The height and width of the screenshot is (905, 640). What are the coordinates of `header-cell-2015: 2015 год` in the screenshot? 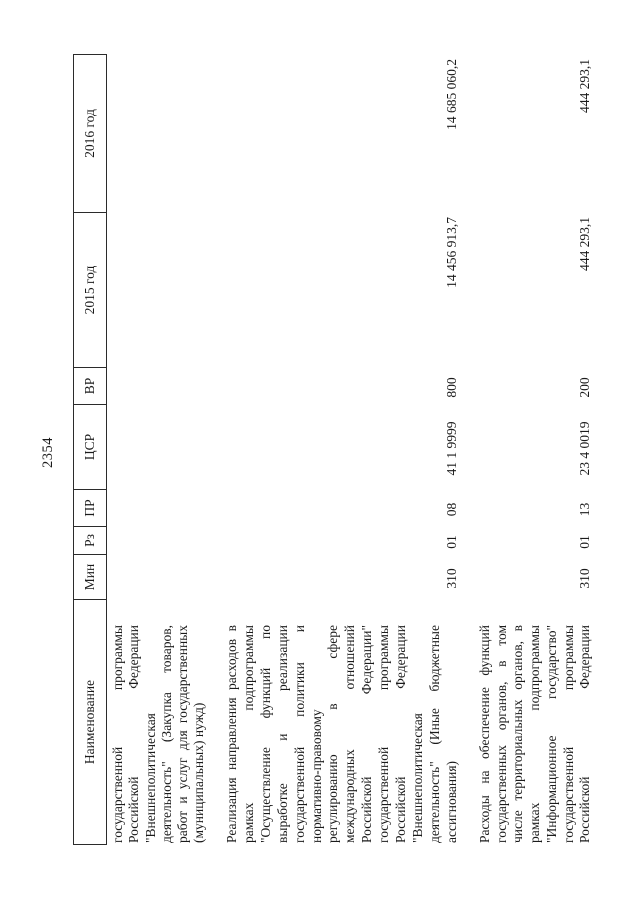 It's located at (90, 290).